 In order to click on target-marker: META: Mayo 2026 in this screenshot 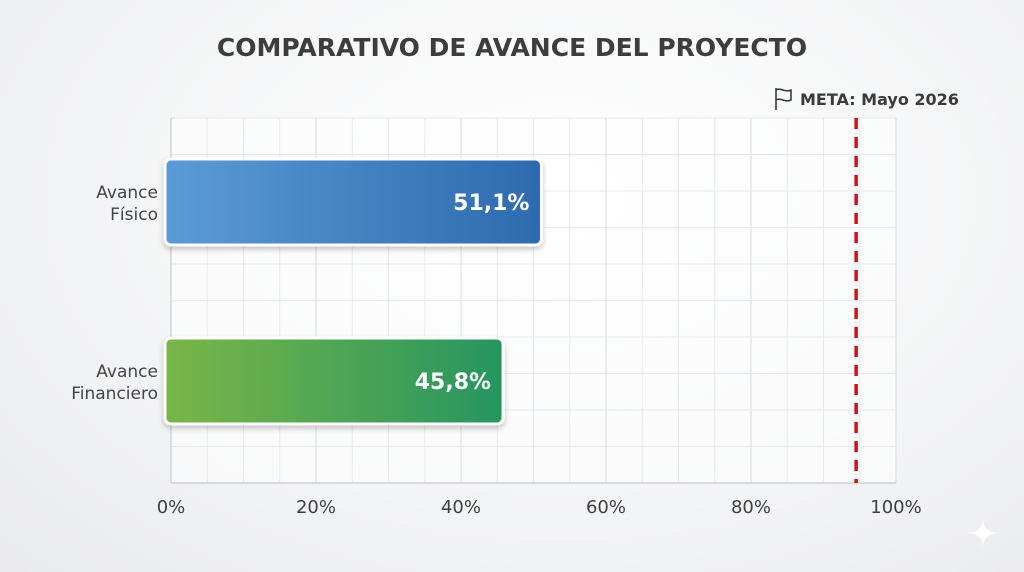, I will do `click(867, 285)`.